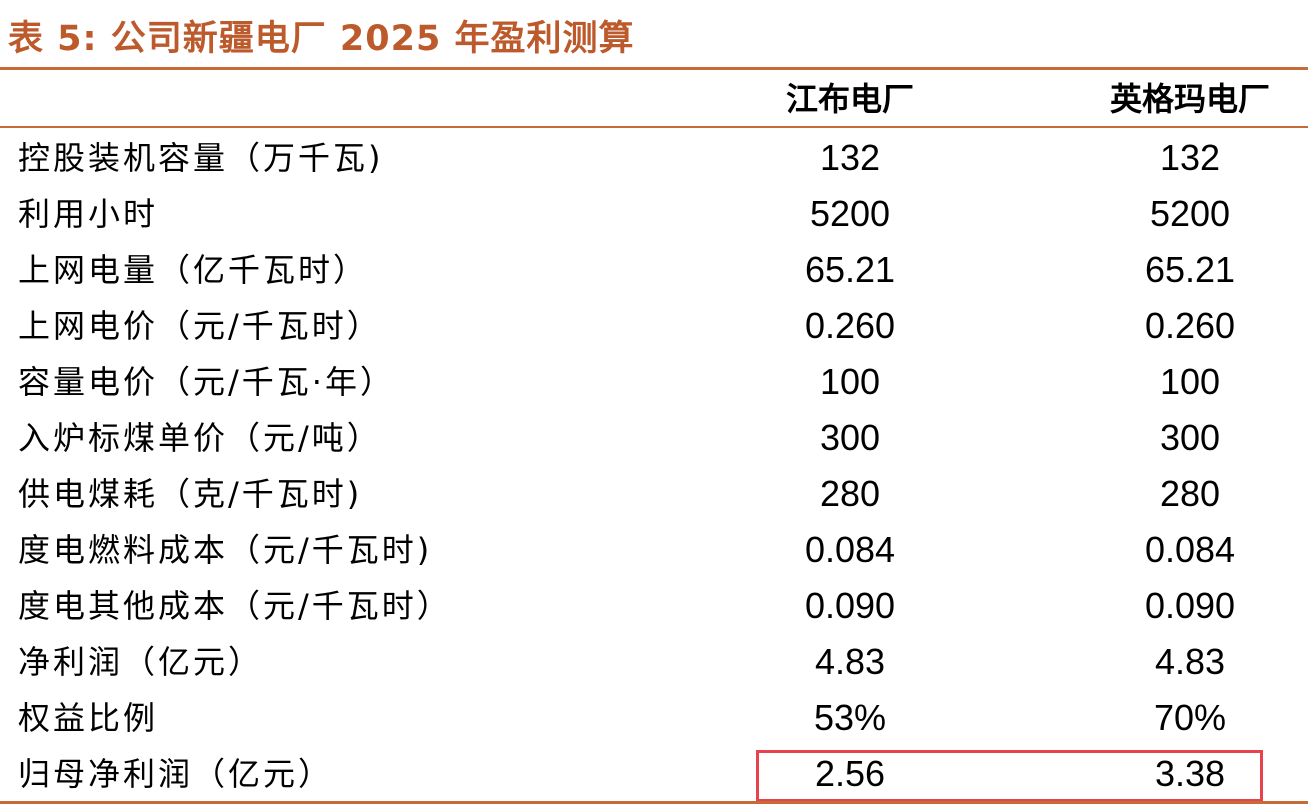  What do you see at coordinates (176, 774) in the screenshot?
I see `row-label: 归母净利润（亿元）` at bounding box center [176, 774].